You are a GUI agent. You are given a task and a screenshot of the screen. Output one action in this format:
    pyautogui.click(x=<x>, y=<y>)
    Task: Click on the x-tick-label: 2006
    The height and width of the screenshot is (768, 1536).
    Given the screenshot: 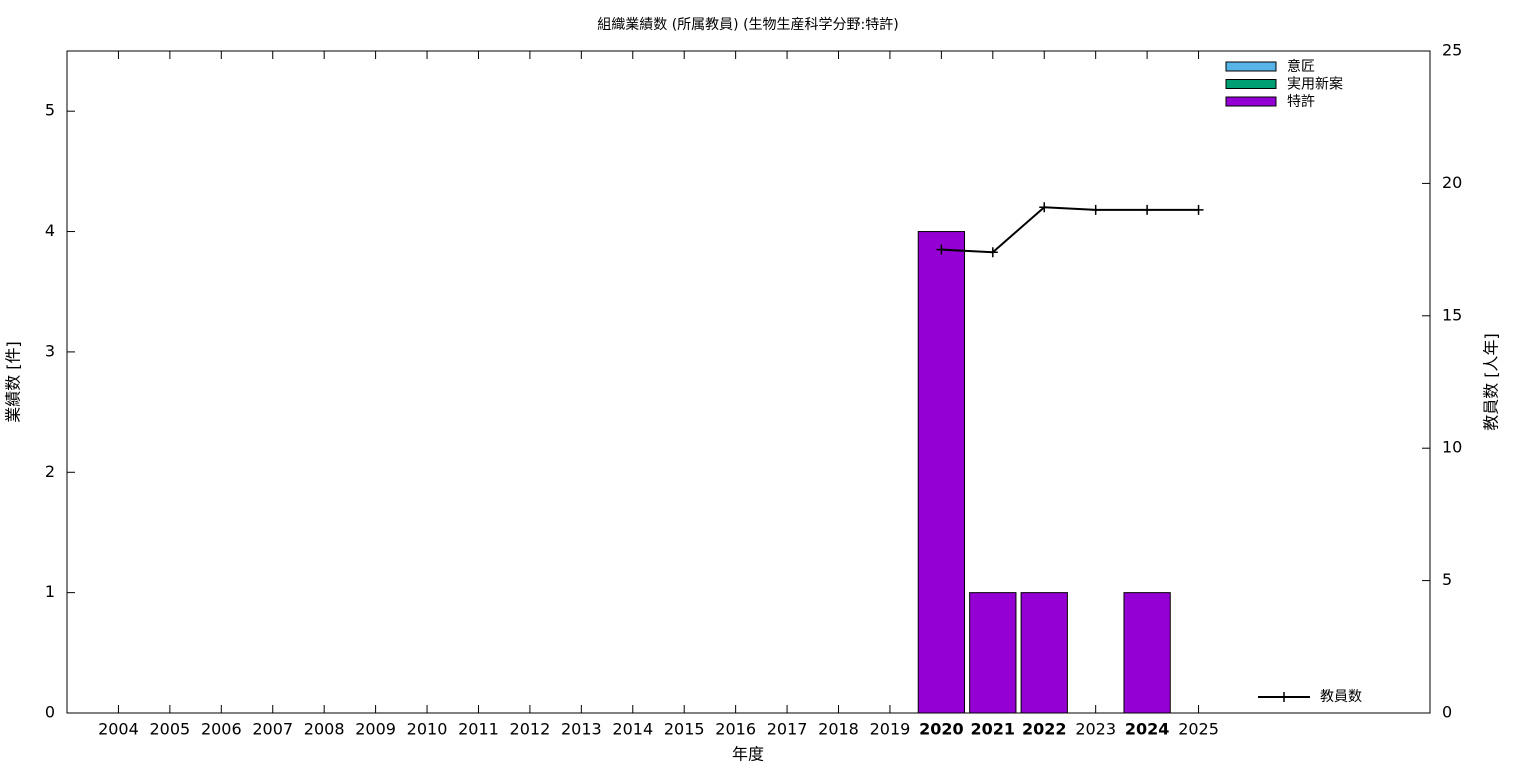 What is the action you would take?
    pyautogui.click(x=221, y=729)
    